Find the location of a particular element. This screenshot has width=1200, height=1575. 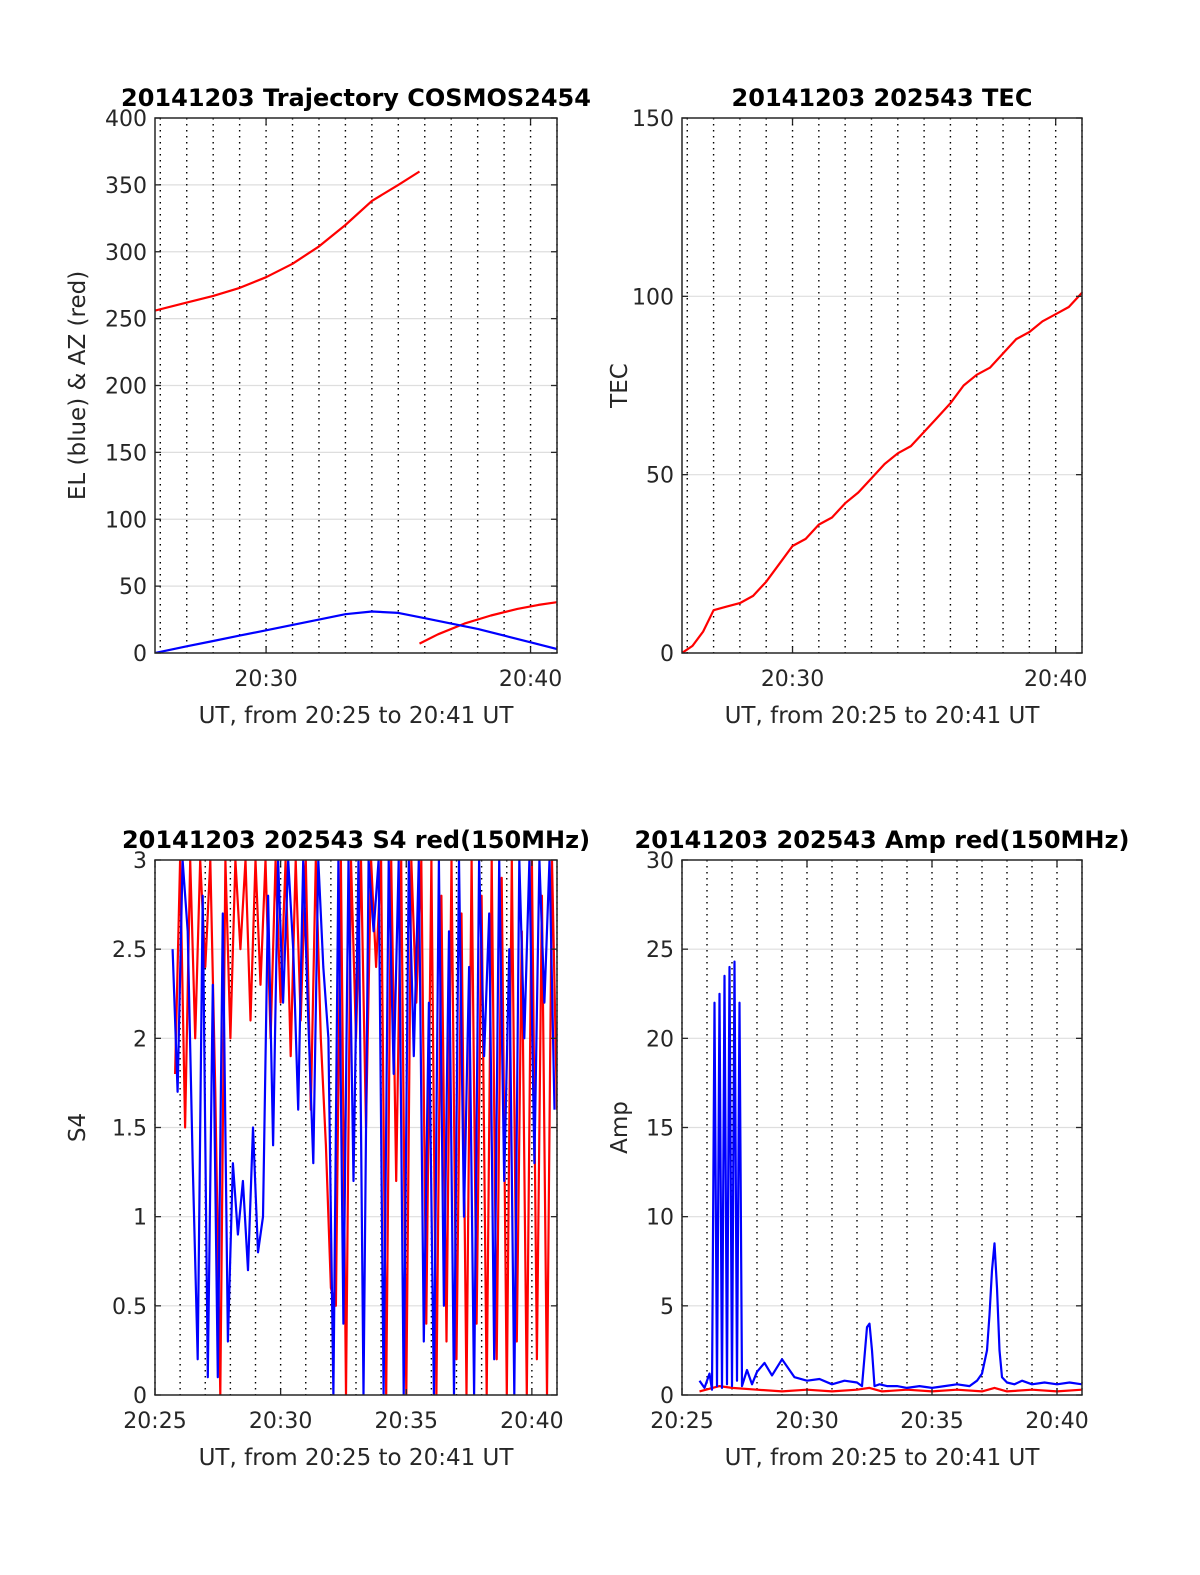

y-tick-label: 10 is located at coordinates (660, 1218).